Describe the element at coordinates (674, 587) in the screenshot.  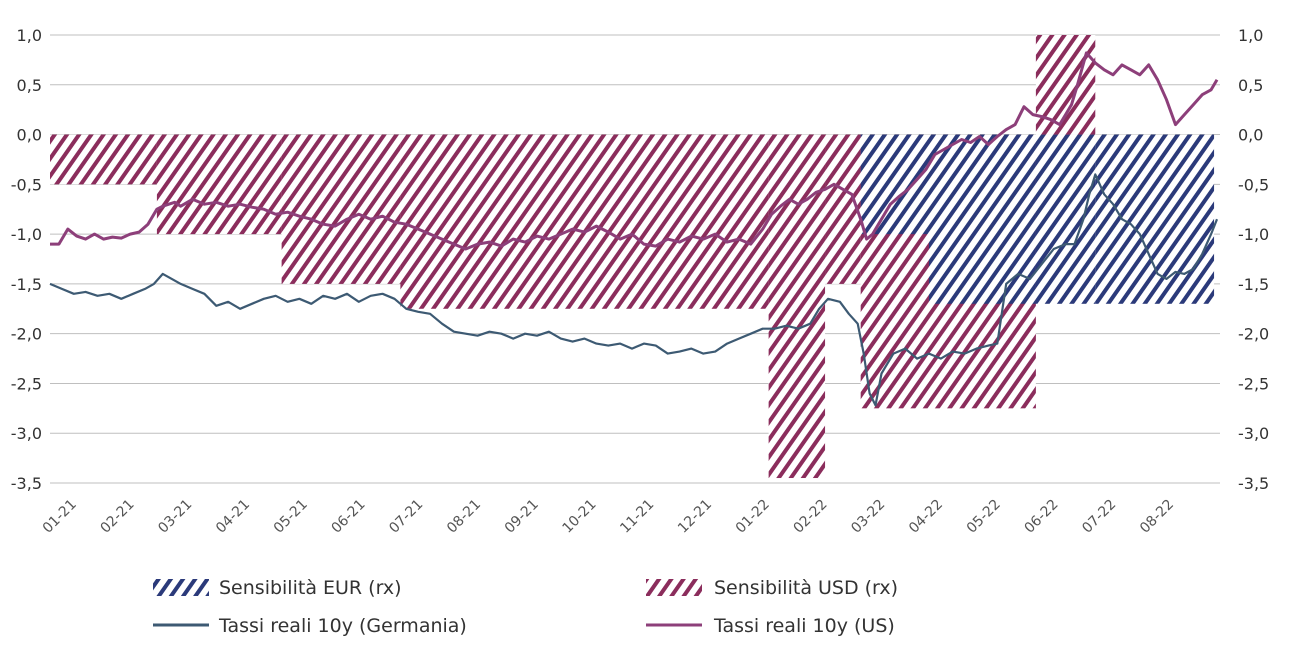
I see `legend-swatch-usd` at that location.